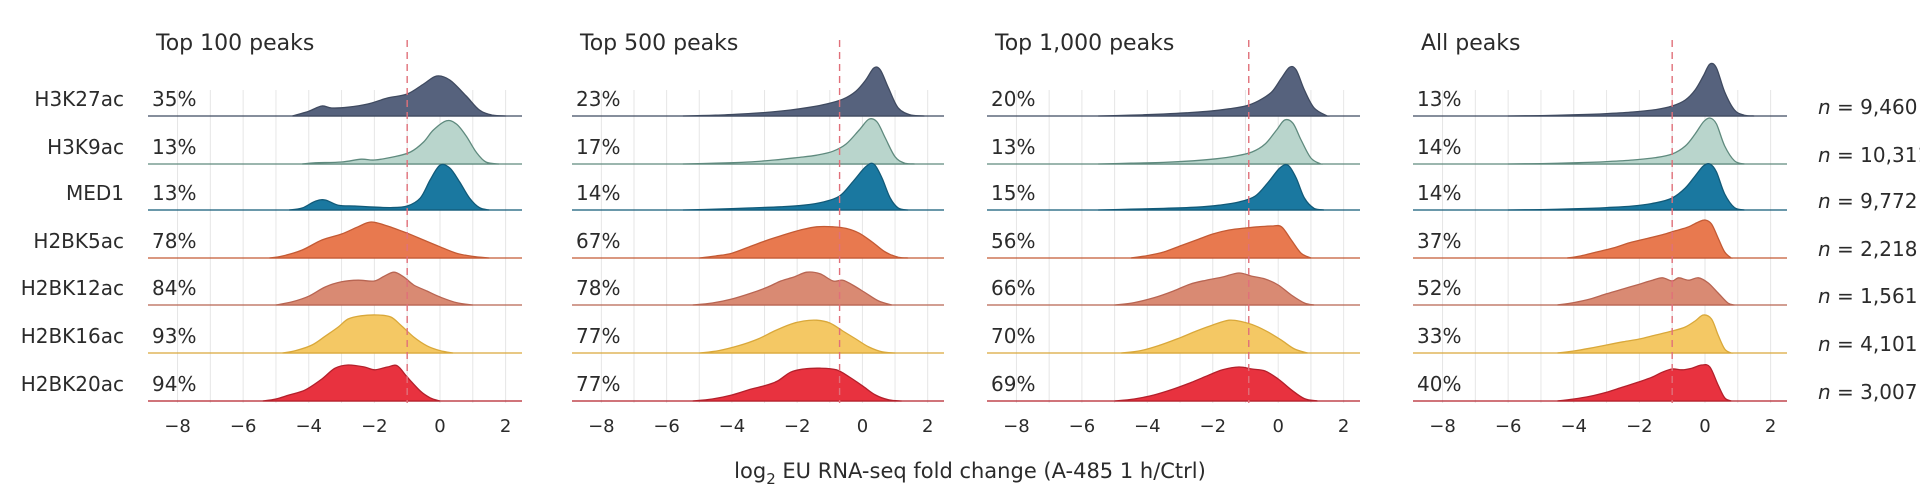 This screenshot has width=1920, height=491. I want to click on percent-label: 52%, so click(1439, 288).